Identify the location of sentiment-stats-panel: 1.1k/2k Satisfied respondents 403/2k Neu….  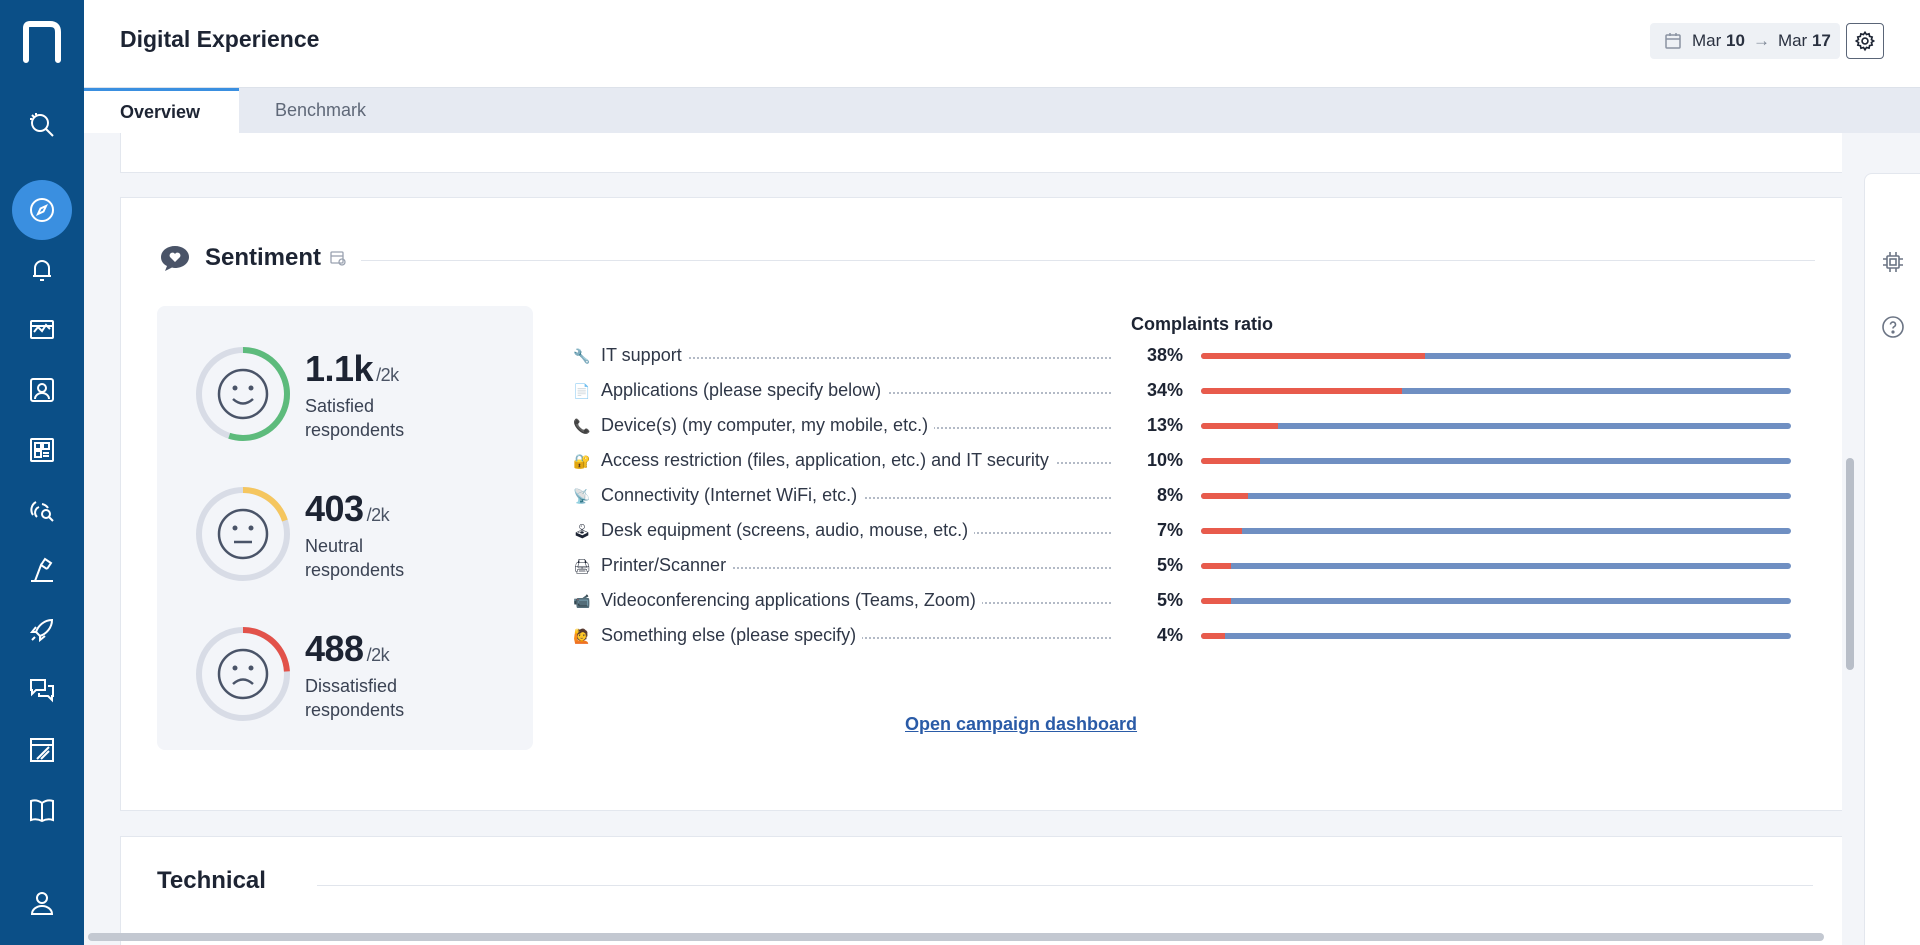
(345, 528).